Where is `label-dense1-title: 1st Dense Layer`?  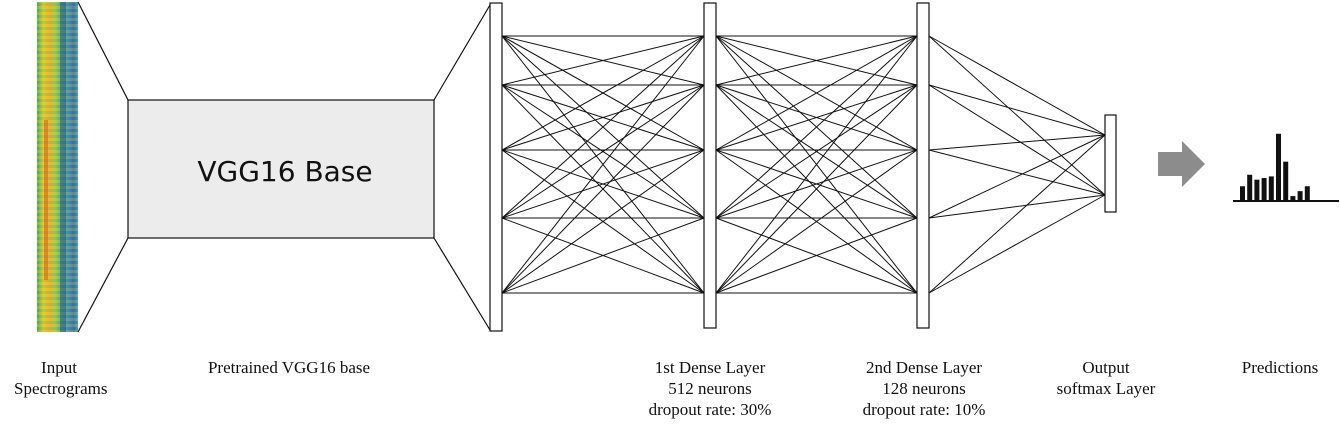
label-dense1-title: 1st Dense Layer is located at coordinates (710, 367).